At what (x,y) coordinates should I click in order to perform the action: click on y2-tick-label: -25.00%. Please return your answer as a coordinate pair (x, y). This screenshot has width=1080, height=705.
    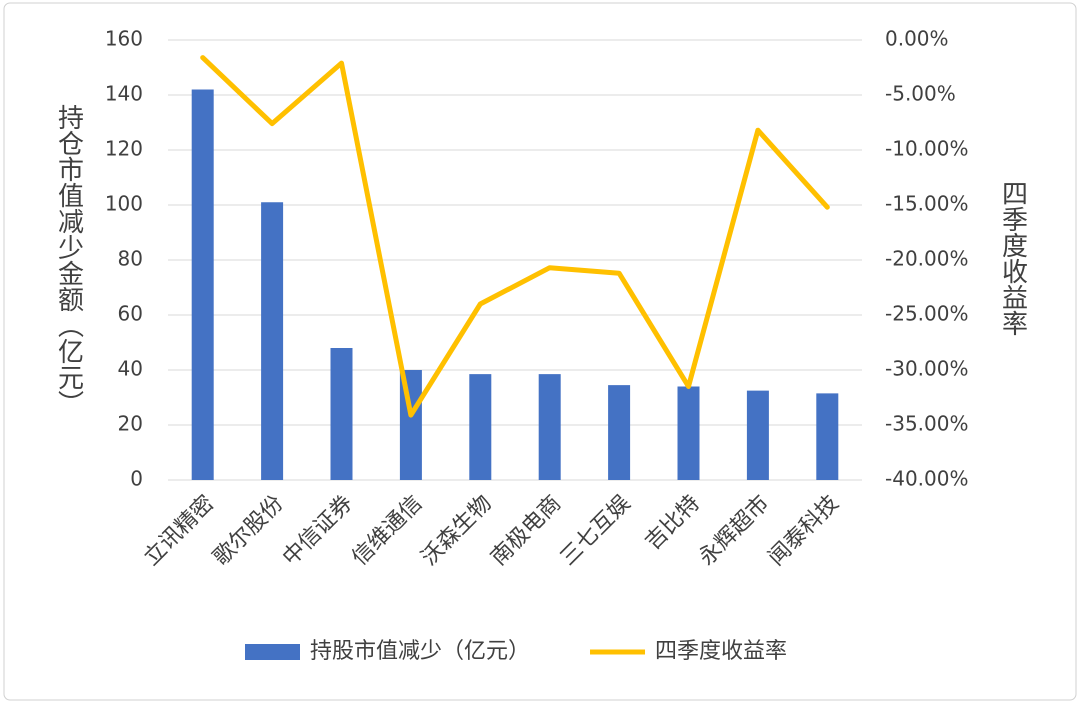
    Looking at the image, I should click on (926, 314).